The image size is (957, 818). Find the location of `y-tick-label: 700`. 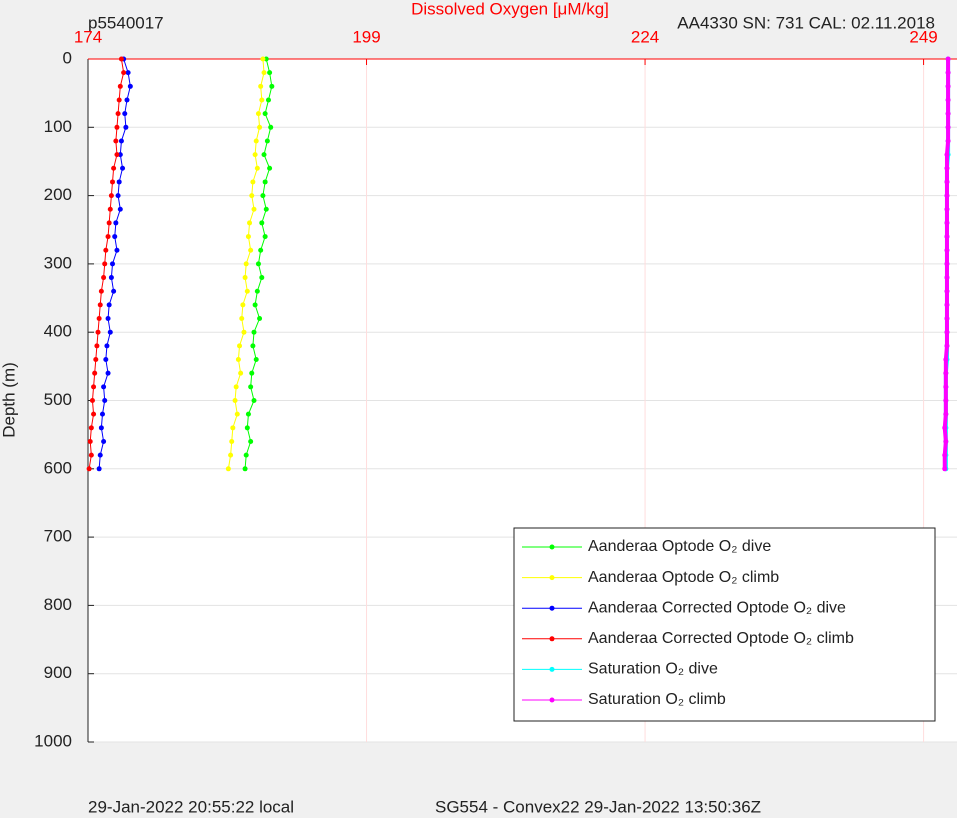

y-tick-label: 700 is located at coordinates (58, 536).